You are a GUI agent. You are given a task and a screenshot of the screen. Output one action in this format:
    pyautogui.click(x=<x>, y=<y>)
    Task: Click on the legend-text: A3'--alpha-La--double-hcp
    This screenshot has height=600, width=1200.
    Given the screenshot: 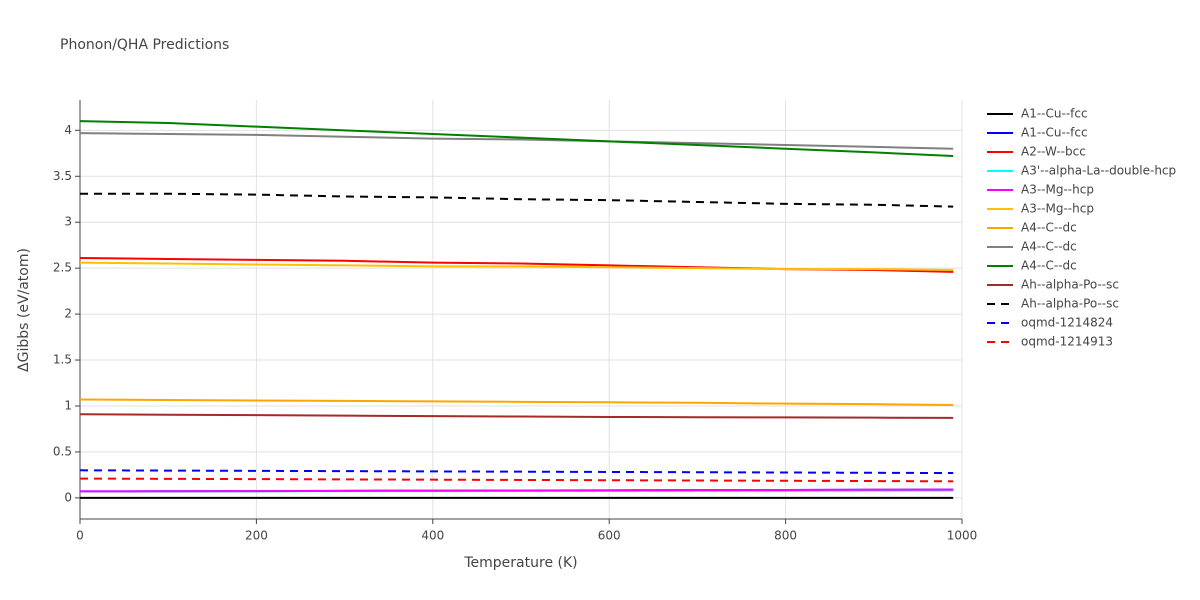 What is the action you would take?
    pyautogui.click(x=1098, y=171)
    